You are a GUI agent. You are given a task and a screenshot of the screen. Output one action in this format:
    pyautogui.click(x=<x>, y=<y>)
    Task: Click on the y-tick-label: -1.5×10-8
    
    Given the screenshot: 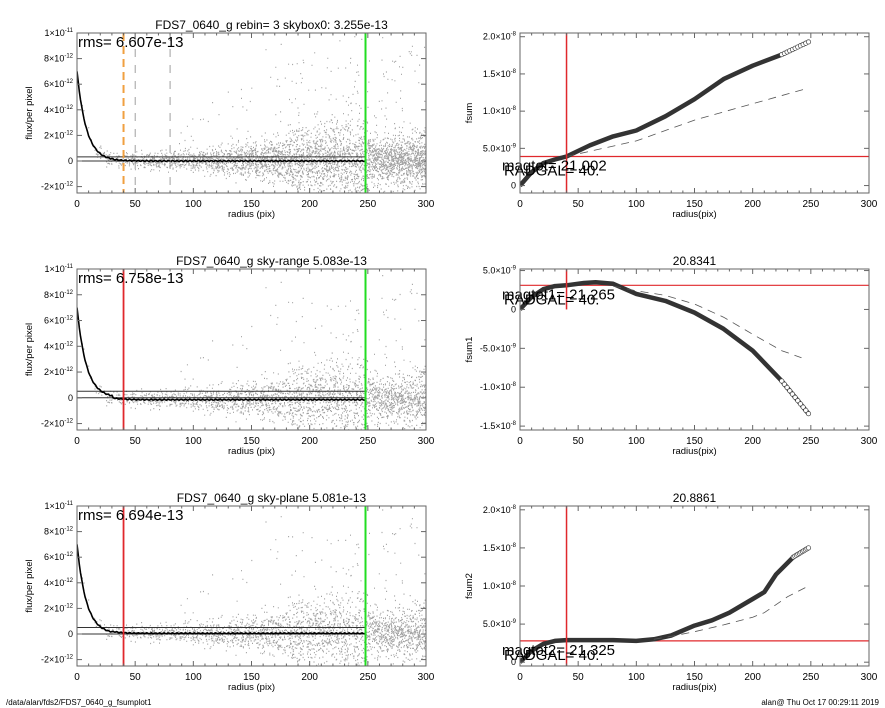 What is the action you would take?
    pyautogui.click(x=498, y=426)
    